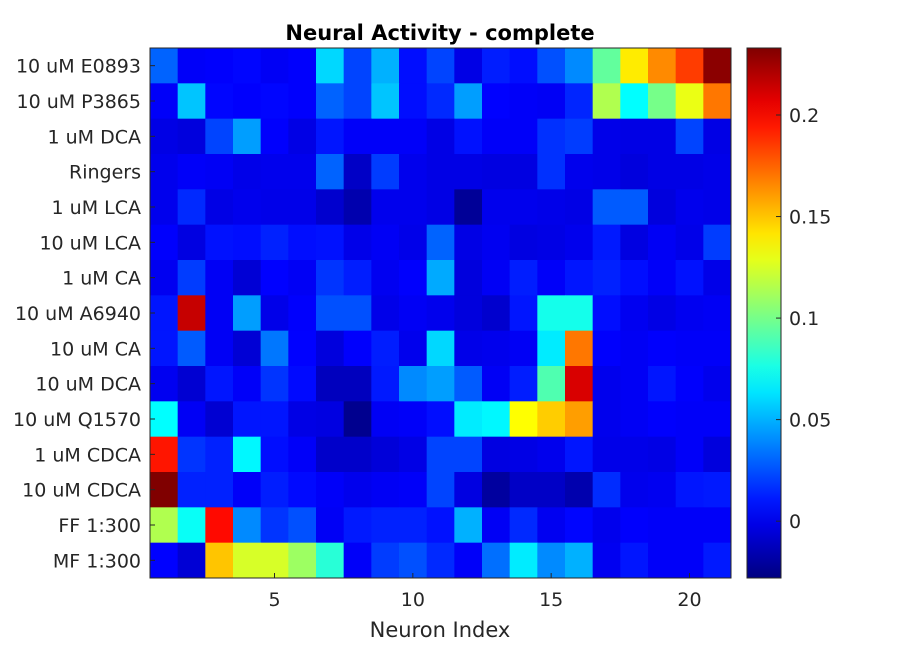 This screenshot has width=900, height=652. Describe the element at coordinates (764, 313) in the screenshot. I see `colorbar` at that location.